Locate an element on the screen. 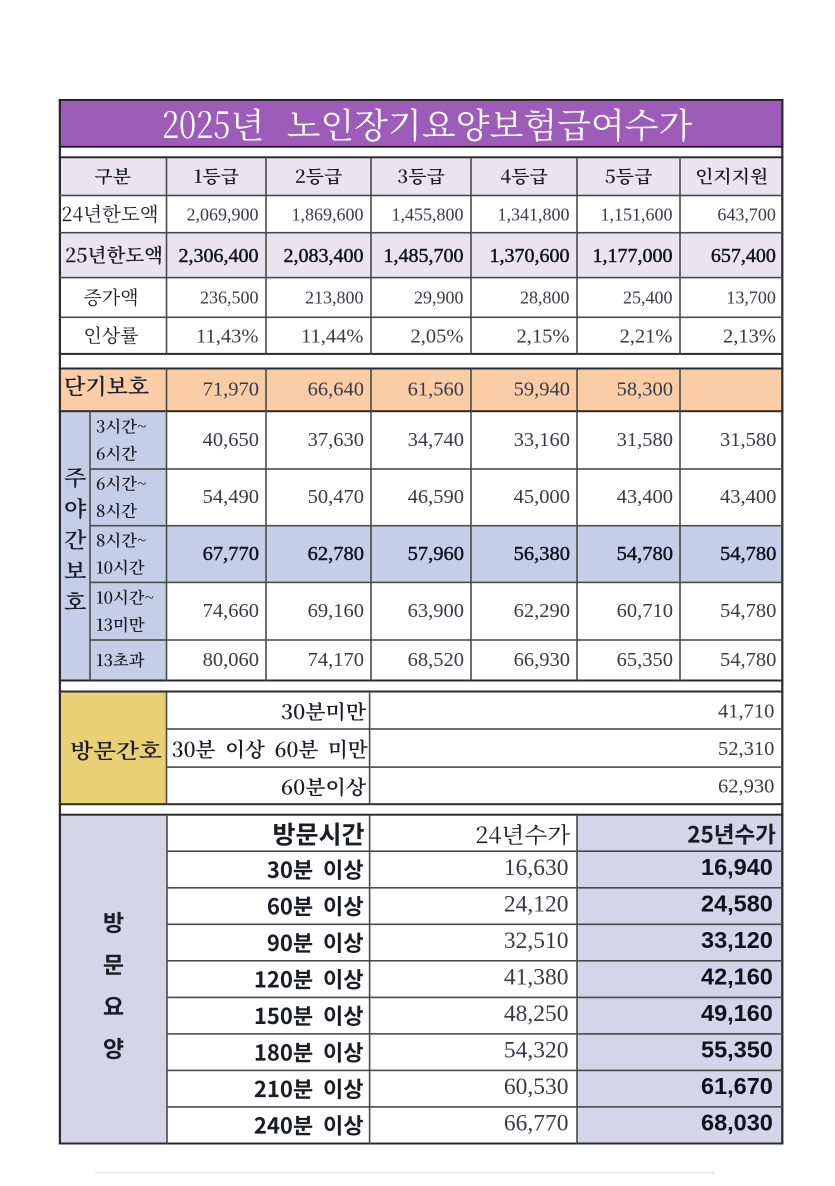 This screenshot has height=1186, width=835. svg-text: 2,069,900 is located at coordinates (223, 214).